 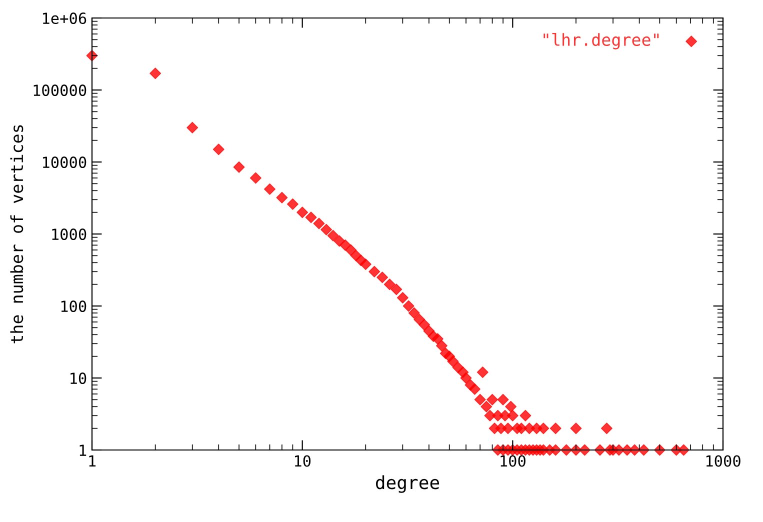 I want to click on x-tick-label: 10, so click(x=302, y=461).